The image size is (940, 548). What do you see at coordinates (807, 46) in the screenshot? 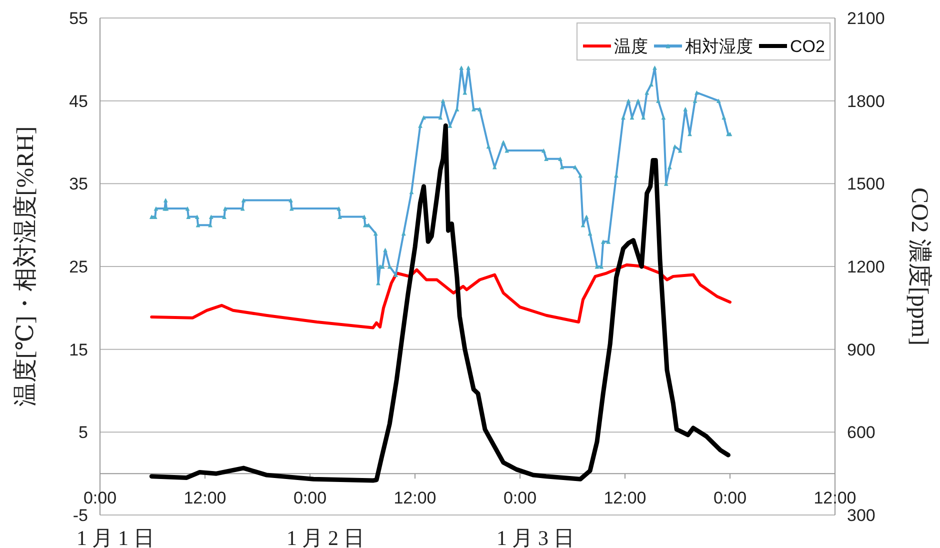
I see `legend-label: CO2` at bounding box center [807, 46].